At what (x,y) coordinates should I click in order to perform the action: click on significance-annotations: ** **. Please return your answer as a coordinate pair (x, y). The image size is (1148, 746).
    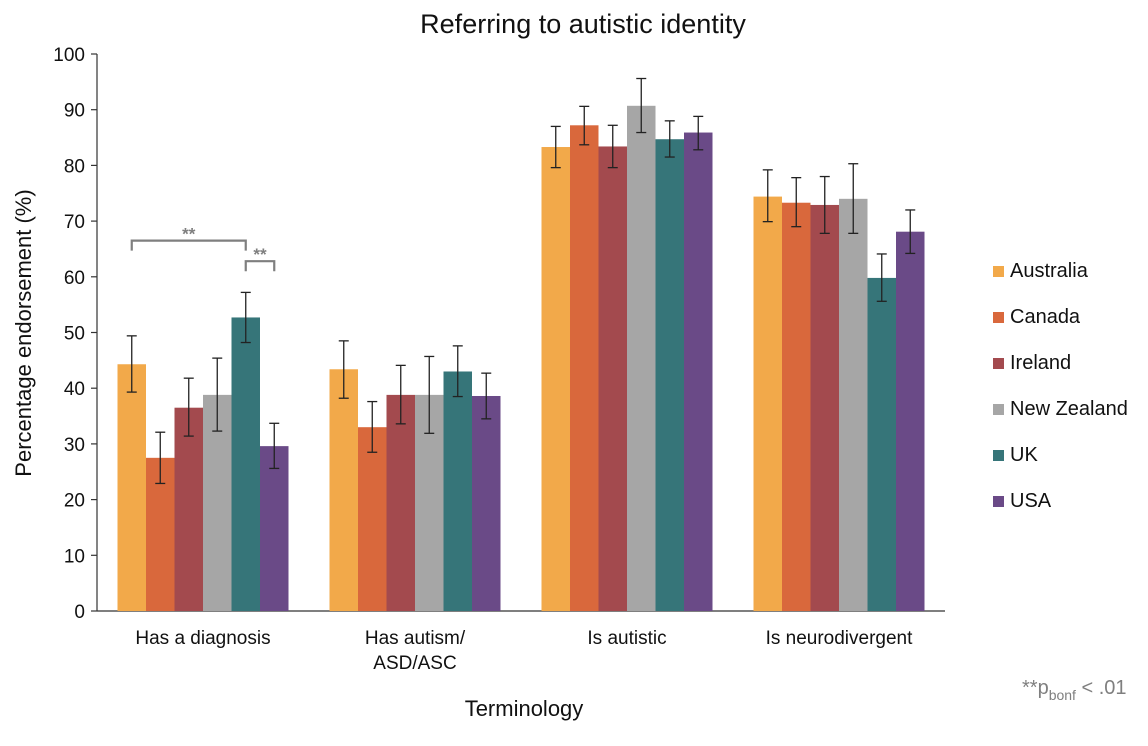
    Looking at the image, I should click on (203, 248).